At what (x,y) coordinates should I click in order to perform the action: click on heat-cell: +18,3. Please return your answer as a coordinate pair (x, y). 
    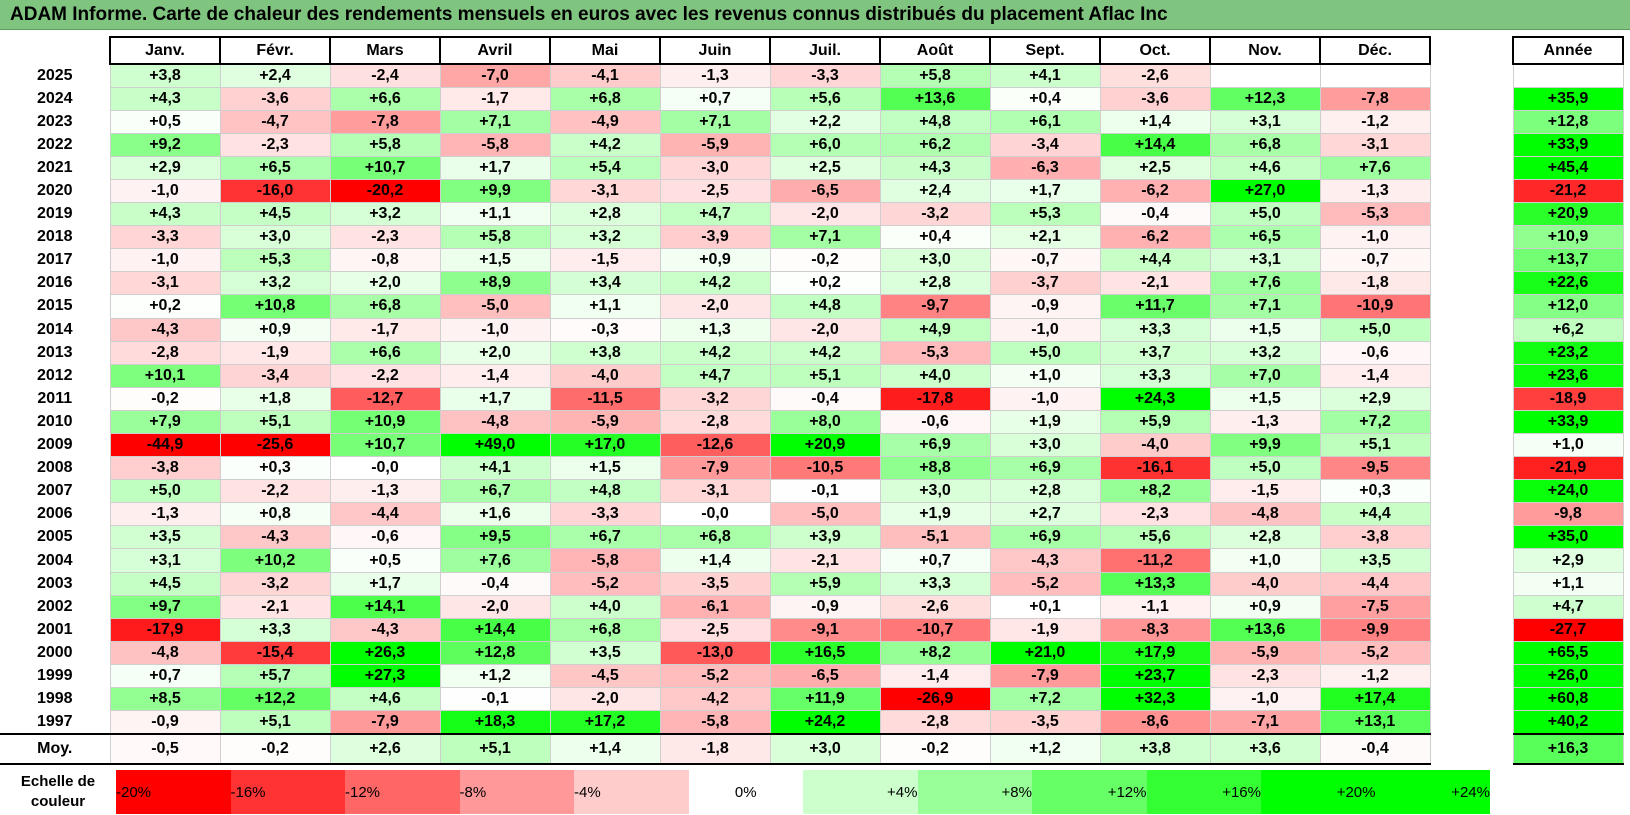
    Looking at the image, I should click on (495, 722).